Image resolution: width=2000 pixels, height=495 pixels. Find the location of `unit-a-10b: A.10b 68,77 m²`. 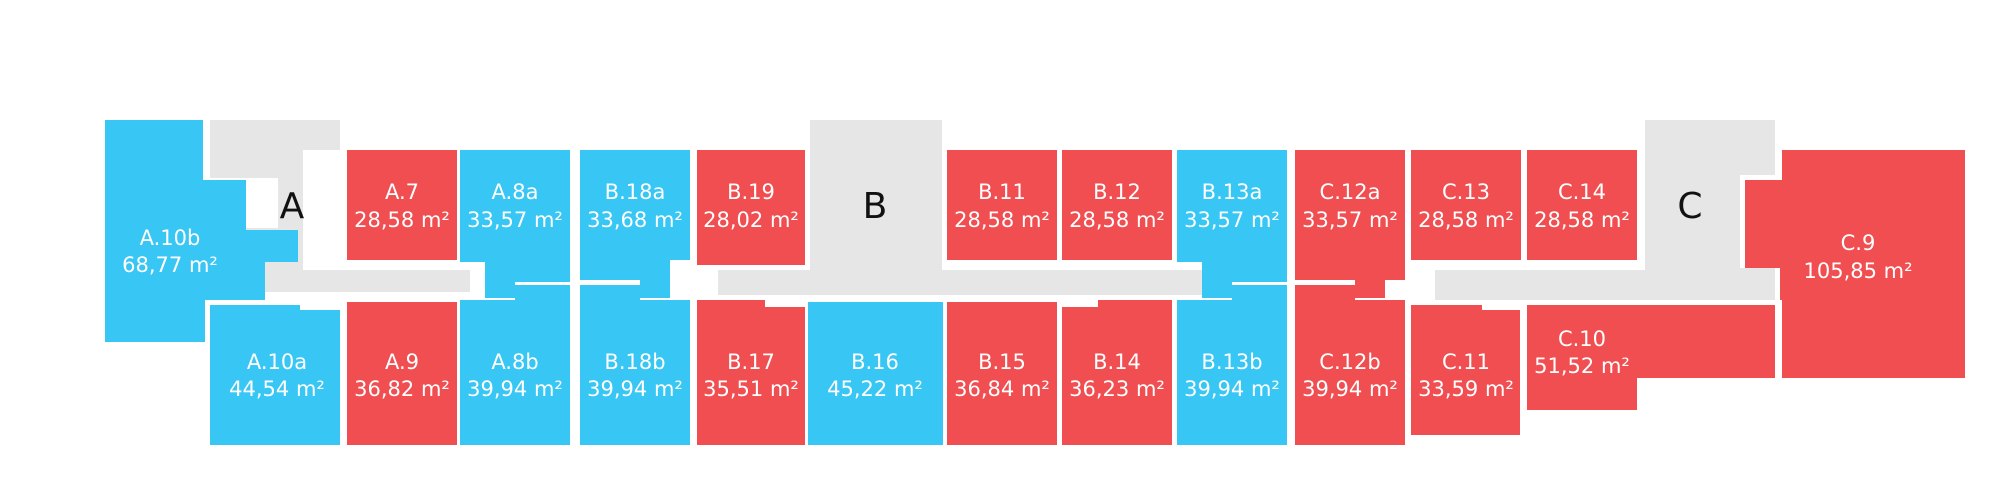

unit-a-10b: A.10b 68,77 m² is located at coordinates (201, 231).